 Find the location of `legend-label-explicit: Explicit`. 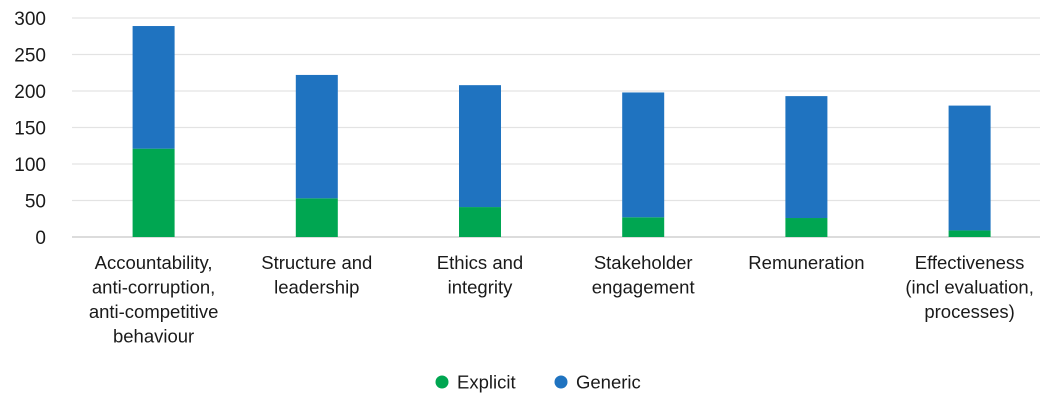

legend-label-explicit: Explicit is located at coordinates (486, 382).